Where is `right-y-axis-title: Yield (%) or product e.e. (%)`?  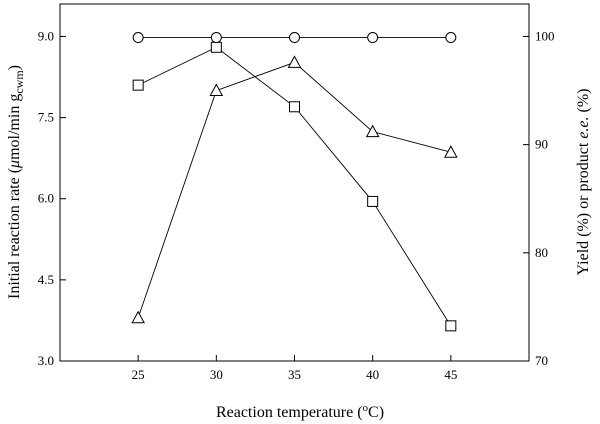
right-y-axis-title: Yield (%) or product e.e. (%) is located at coordinates (583, 181).